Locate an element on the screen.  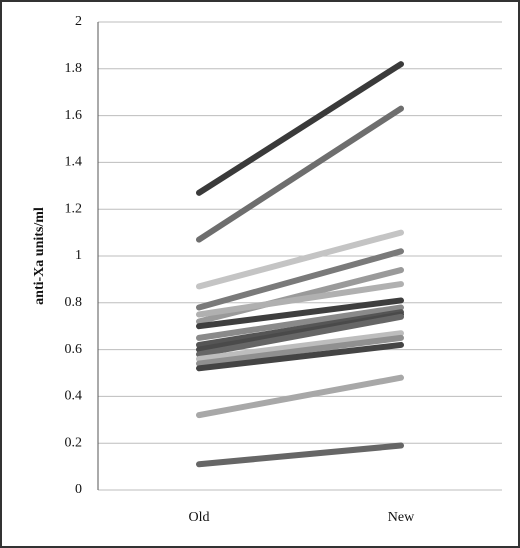
y-tick-label: 1.8 is located at coordinates (74, 68).